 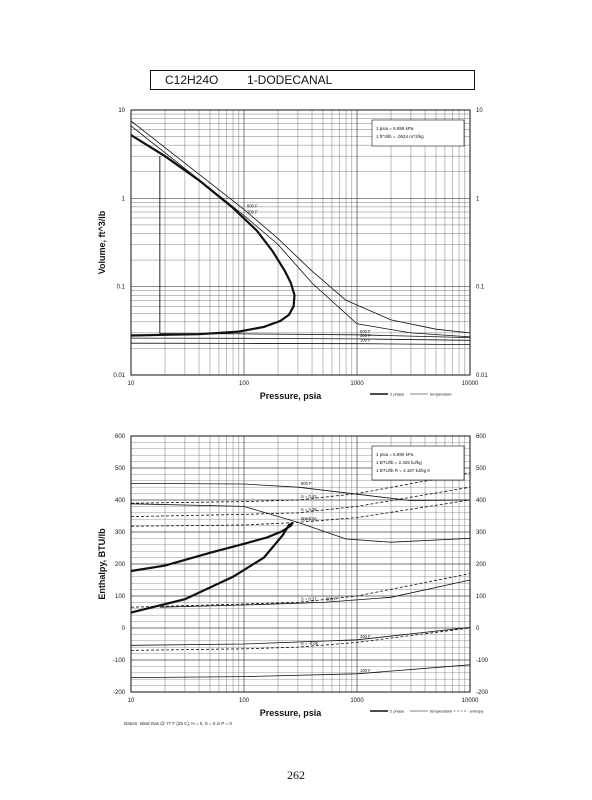 What do you see at coordinates (124, 629) in the screenshot?
I see `y-tick-label: 0` at bounding box center [124, 629].